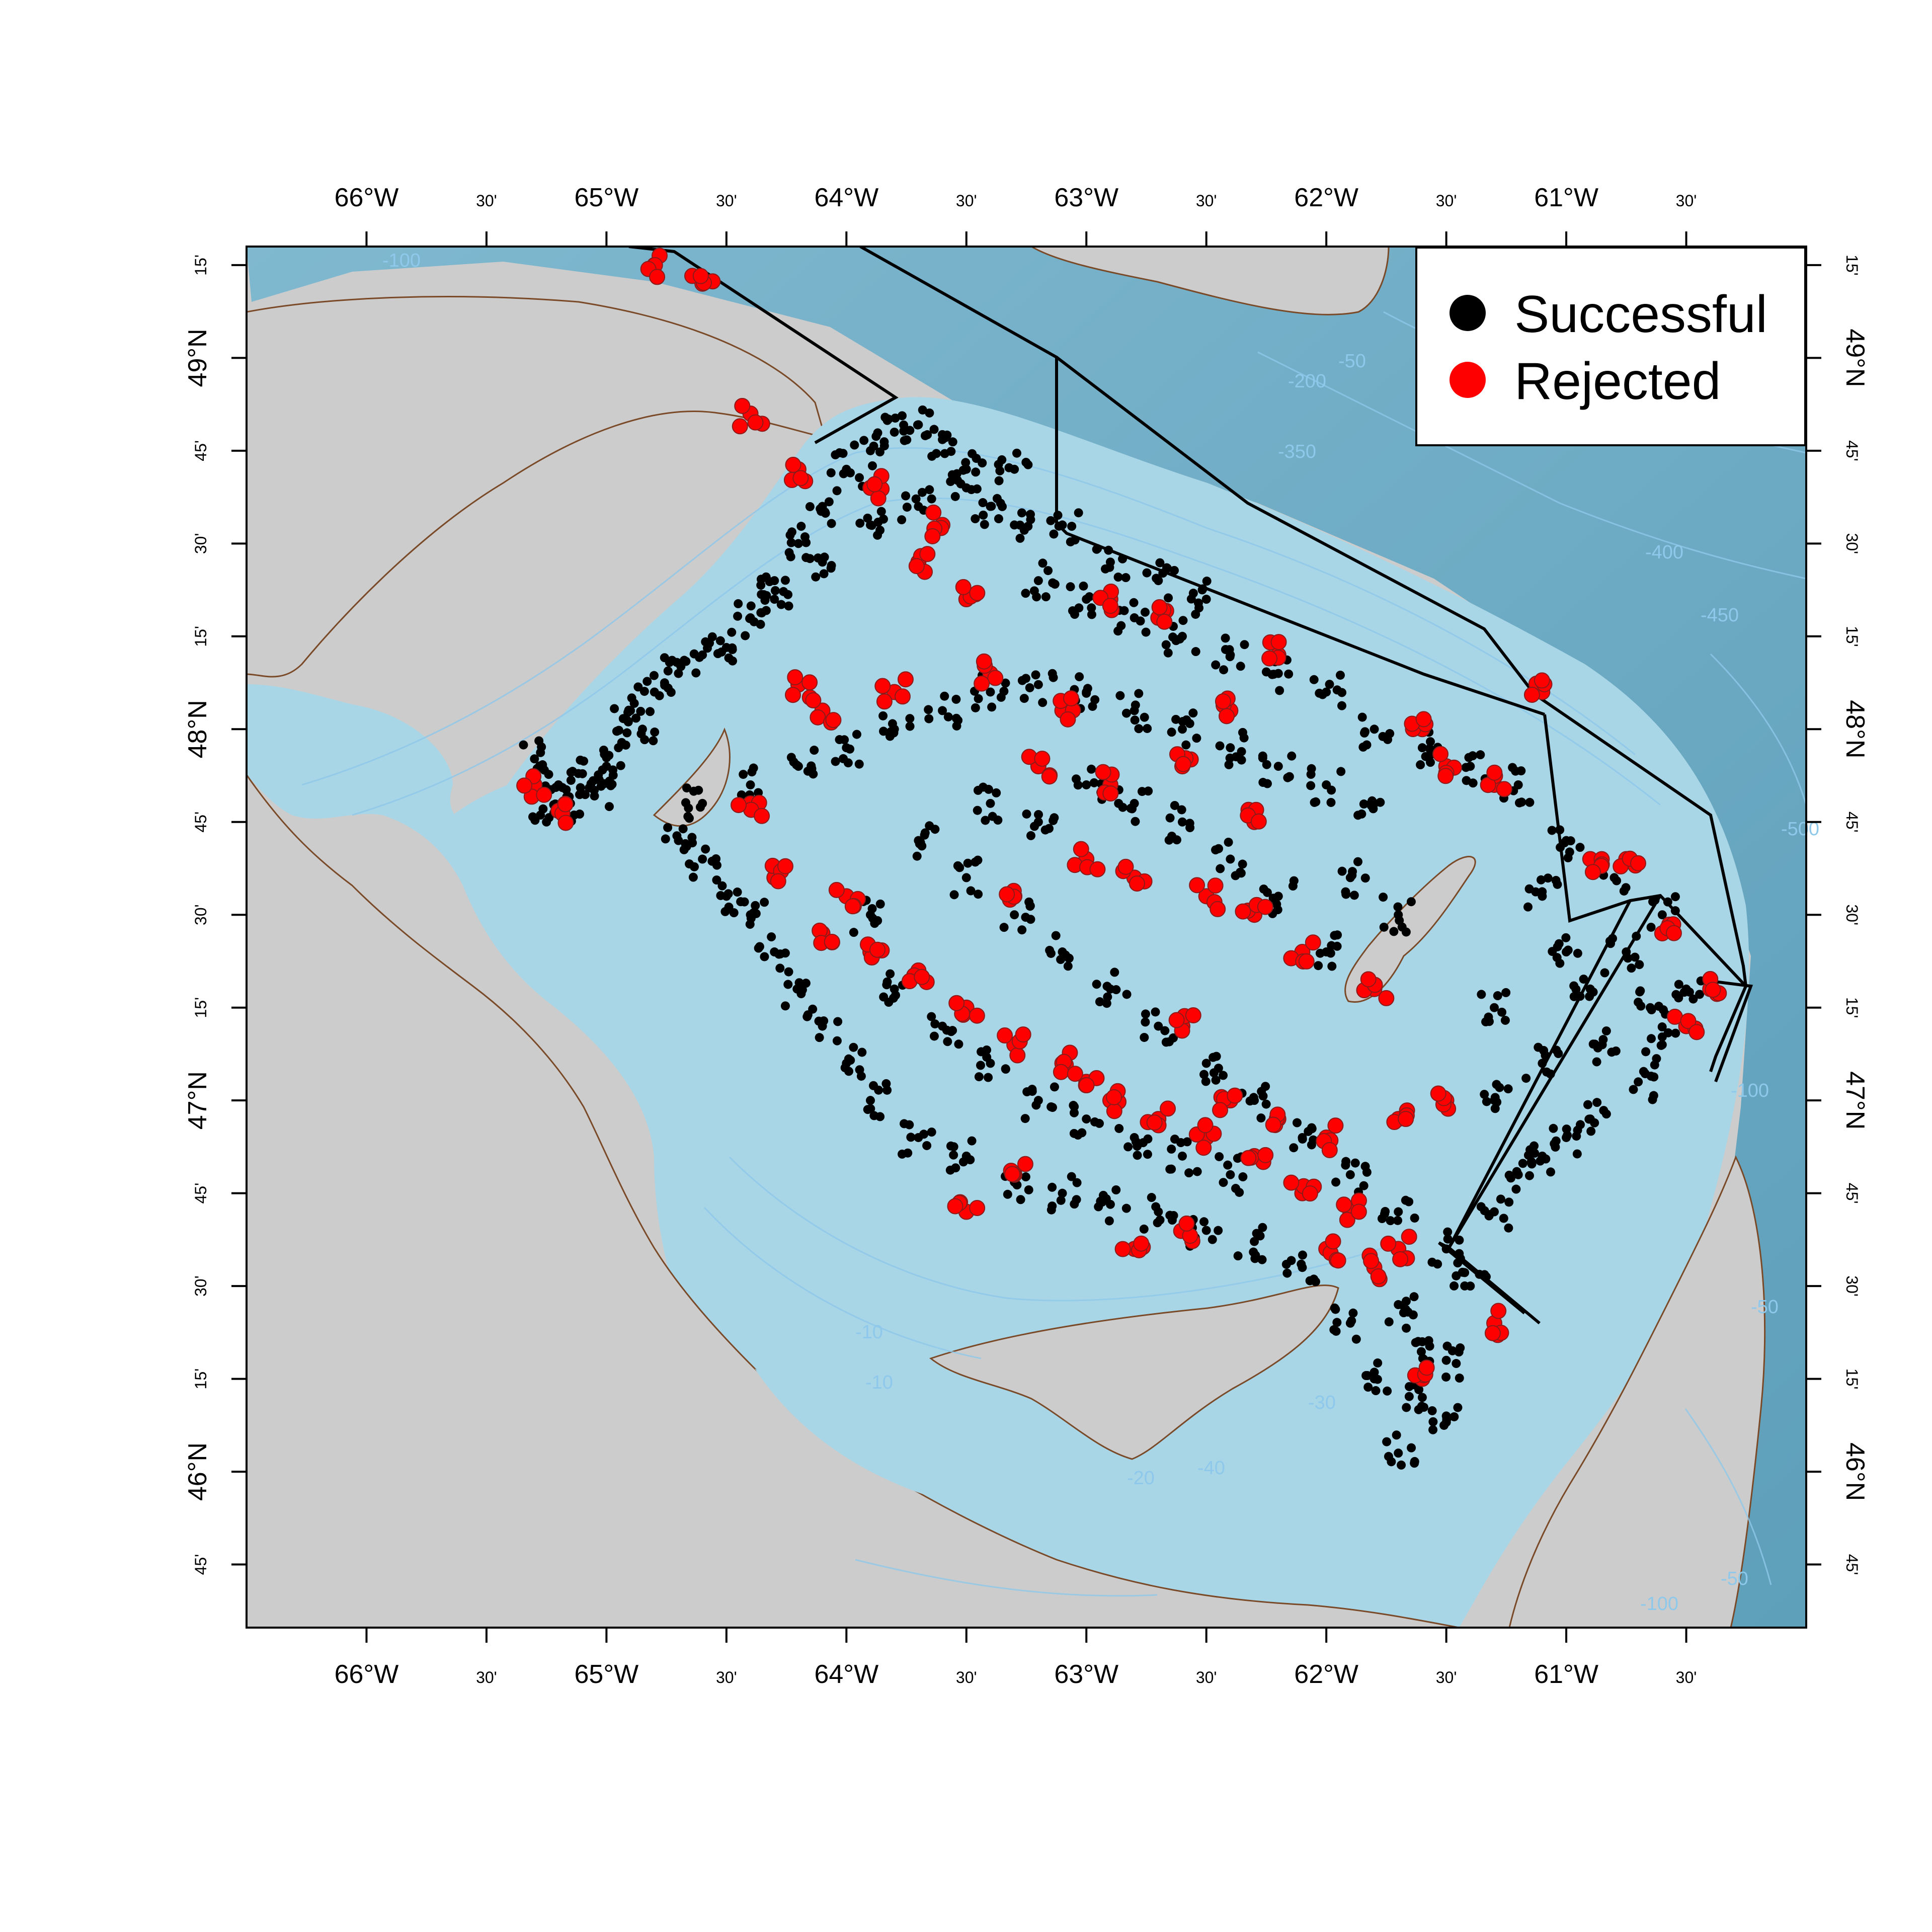 This screenshot has width=1932, height=1932. Describe the element at coordinates (1852, 914) in the screenshot. I see `right-tick-label: 30'` at that location.